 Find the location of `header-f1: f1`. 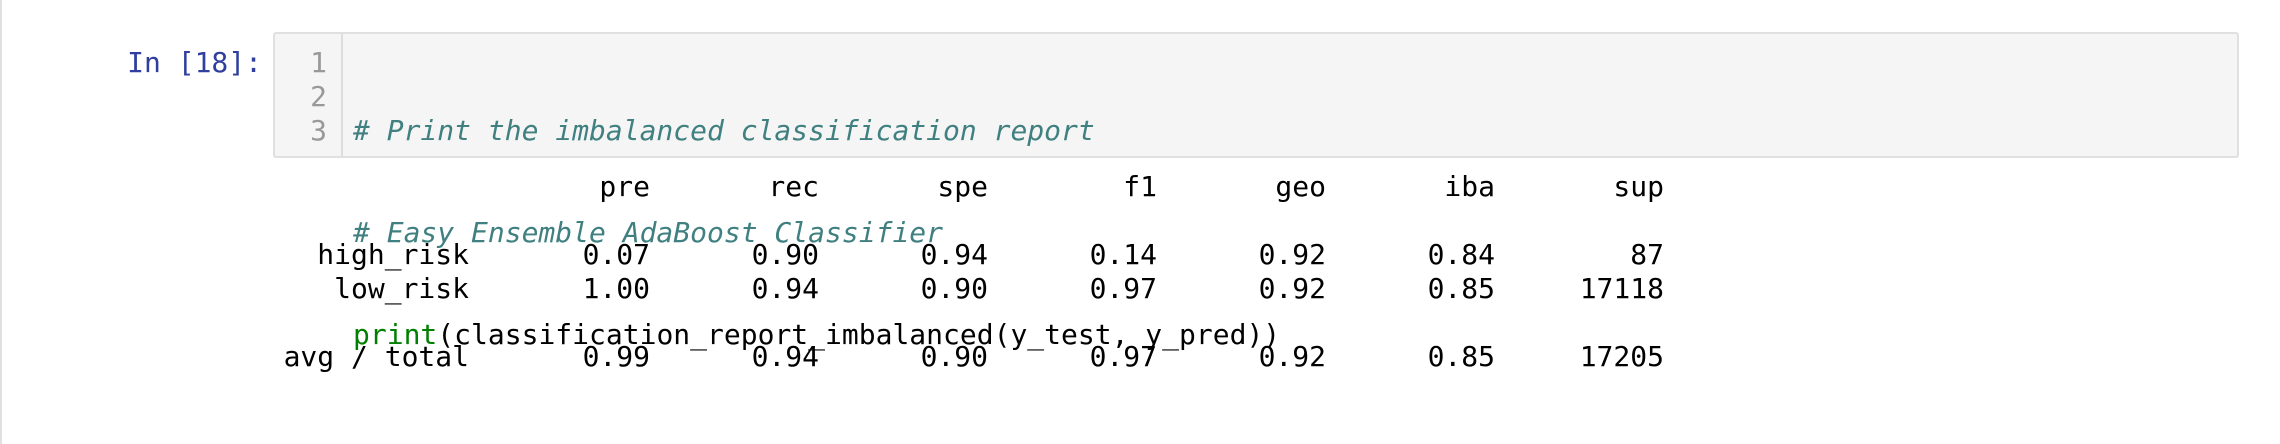

header-f1: f1 is located at coordinates (1140, 186).